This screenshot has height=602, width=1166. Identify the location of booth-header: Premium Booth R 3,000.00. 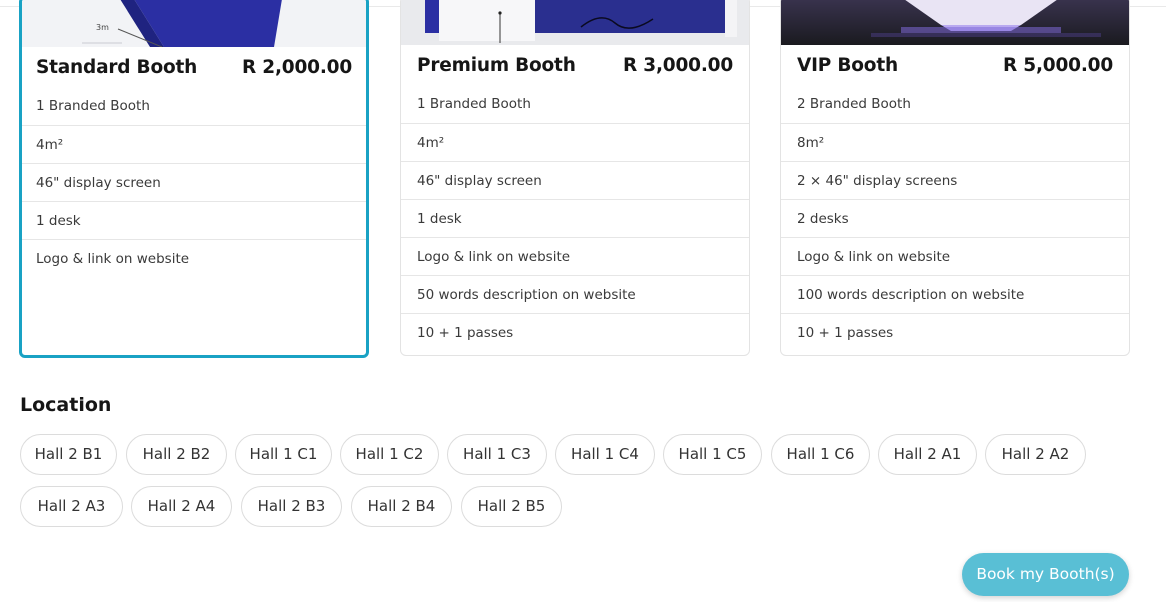
(575, 65).